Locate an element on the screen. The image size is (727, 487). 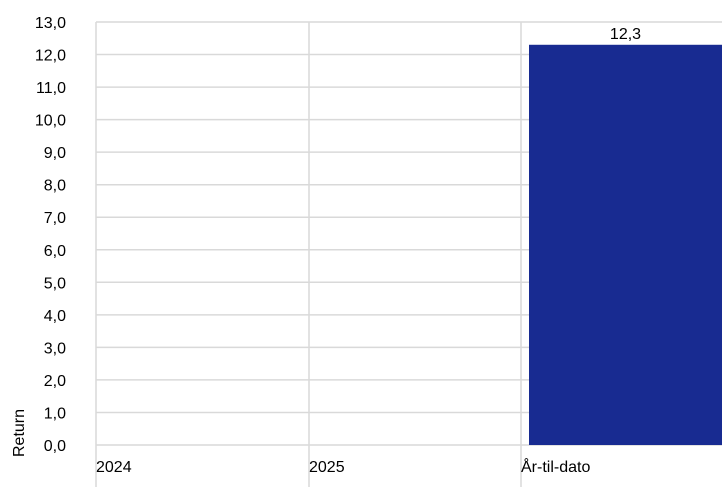
bar-data-label: 12,3 is located at coordinates (625, 34).